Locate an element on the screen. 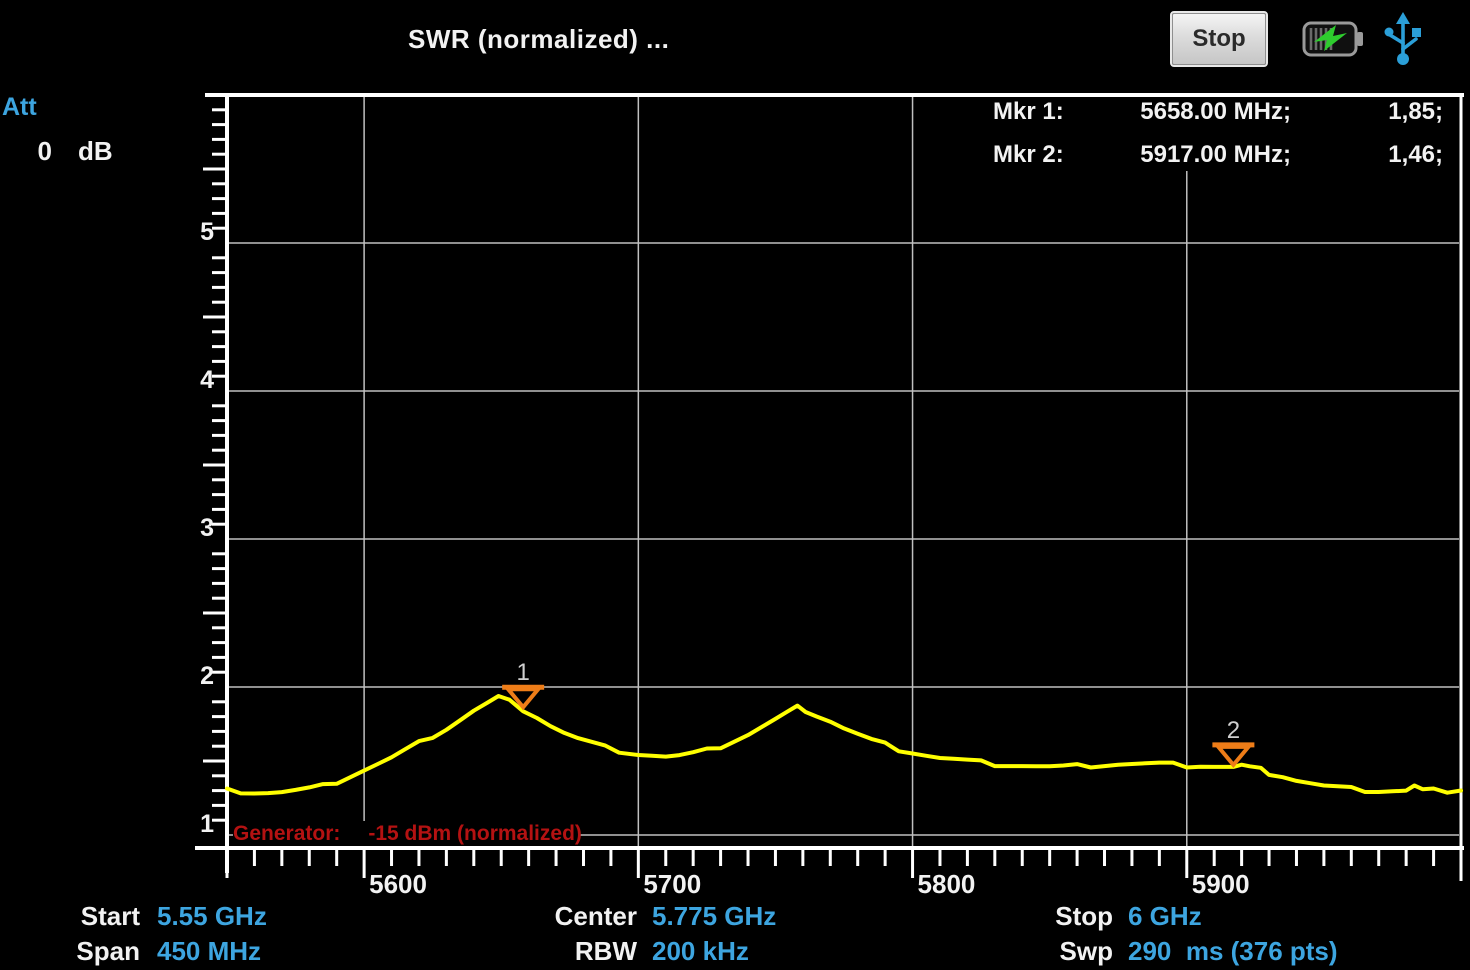 This screenshot has width=1470, height=970. marker1-readout-row: Mkr 1: 5658.00 MHz; 1,85; is located at coordinates (1218, 112).